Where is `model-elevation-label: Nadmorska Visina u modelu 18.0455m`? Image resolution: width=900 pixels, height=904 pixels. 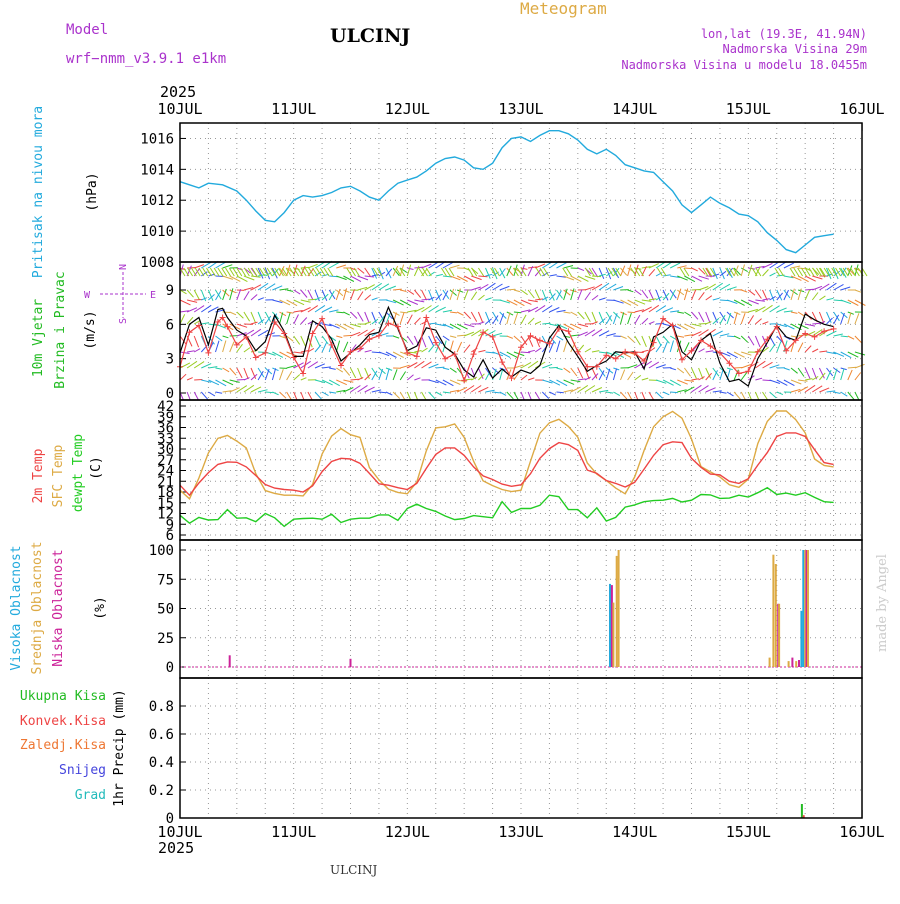 model-elevation-label: Nadmorska Visina u modelu 18.0455m is located at coordinates (744, 65).